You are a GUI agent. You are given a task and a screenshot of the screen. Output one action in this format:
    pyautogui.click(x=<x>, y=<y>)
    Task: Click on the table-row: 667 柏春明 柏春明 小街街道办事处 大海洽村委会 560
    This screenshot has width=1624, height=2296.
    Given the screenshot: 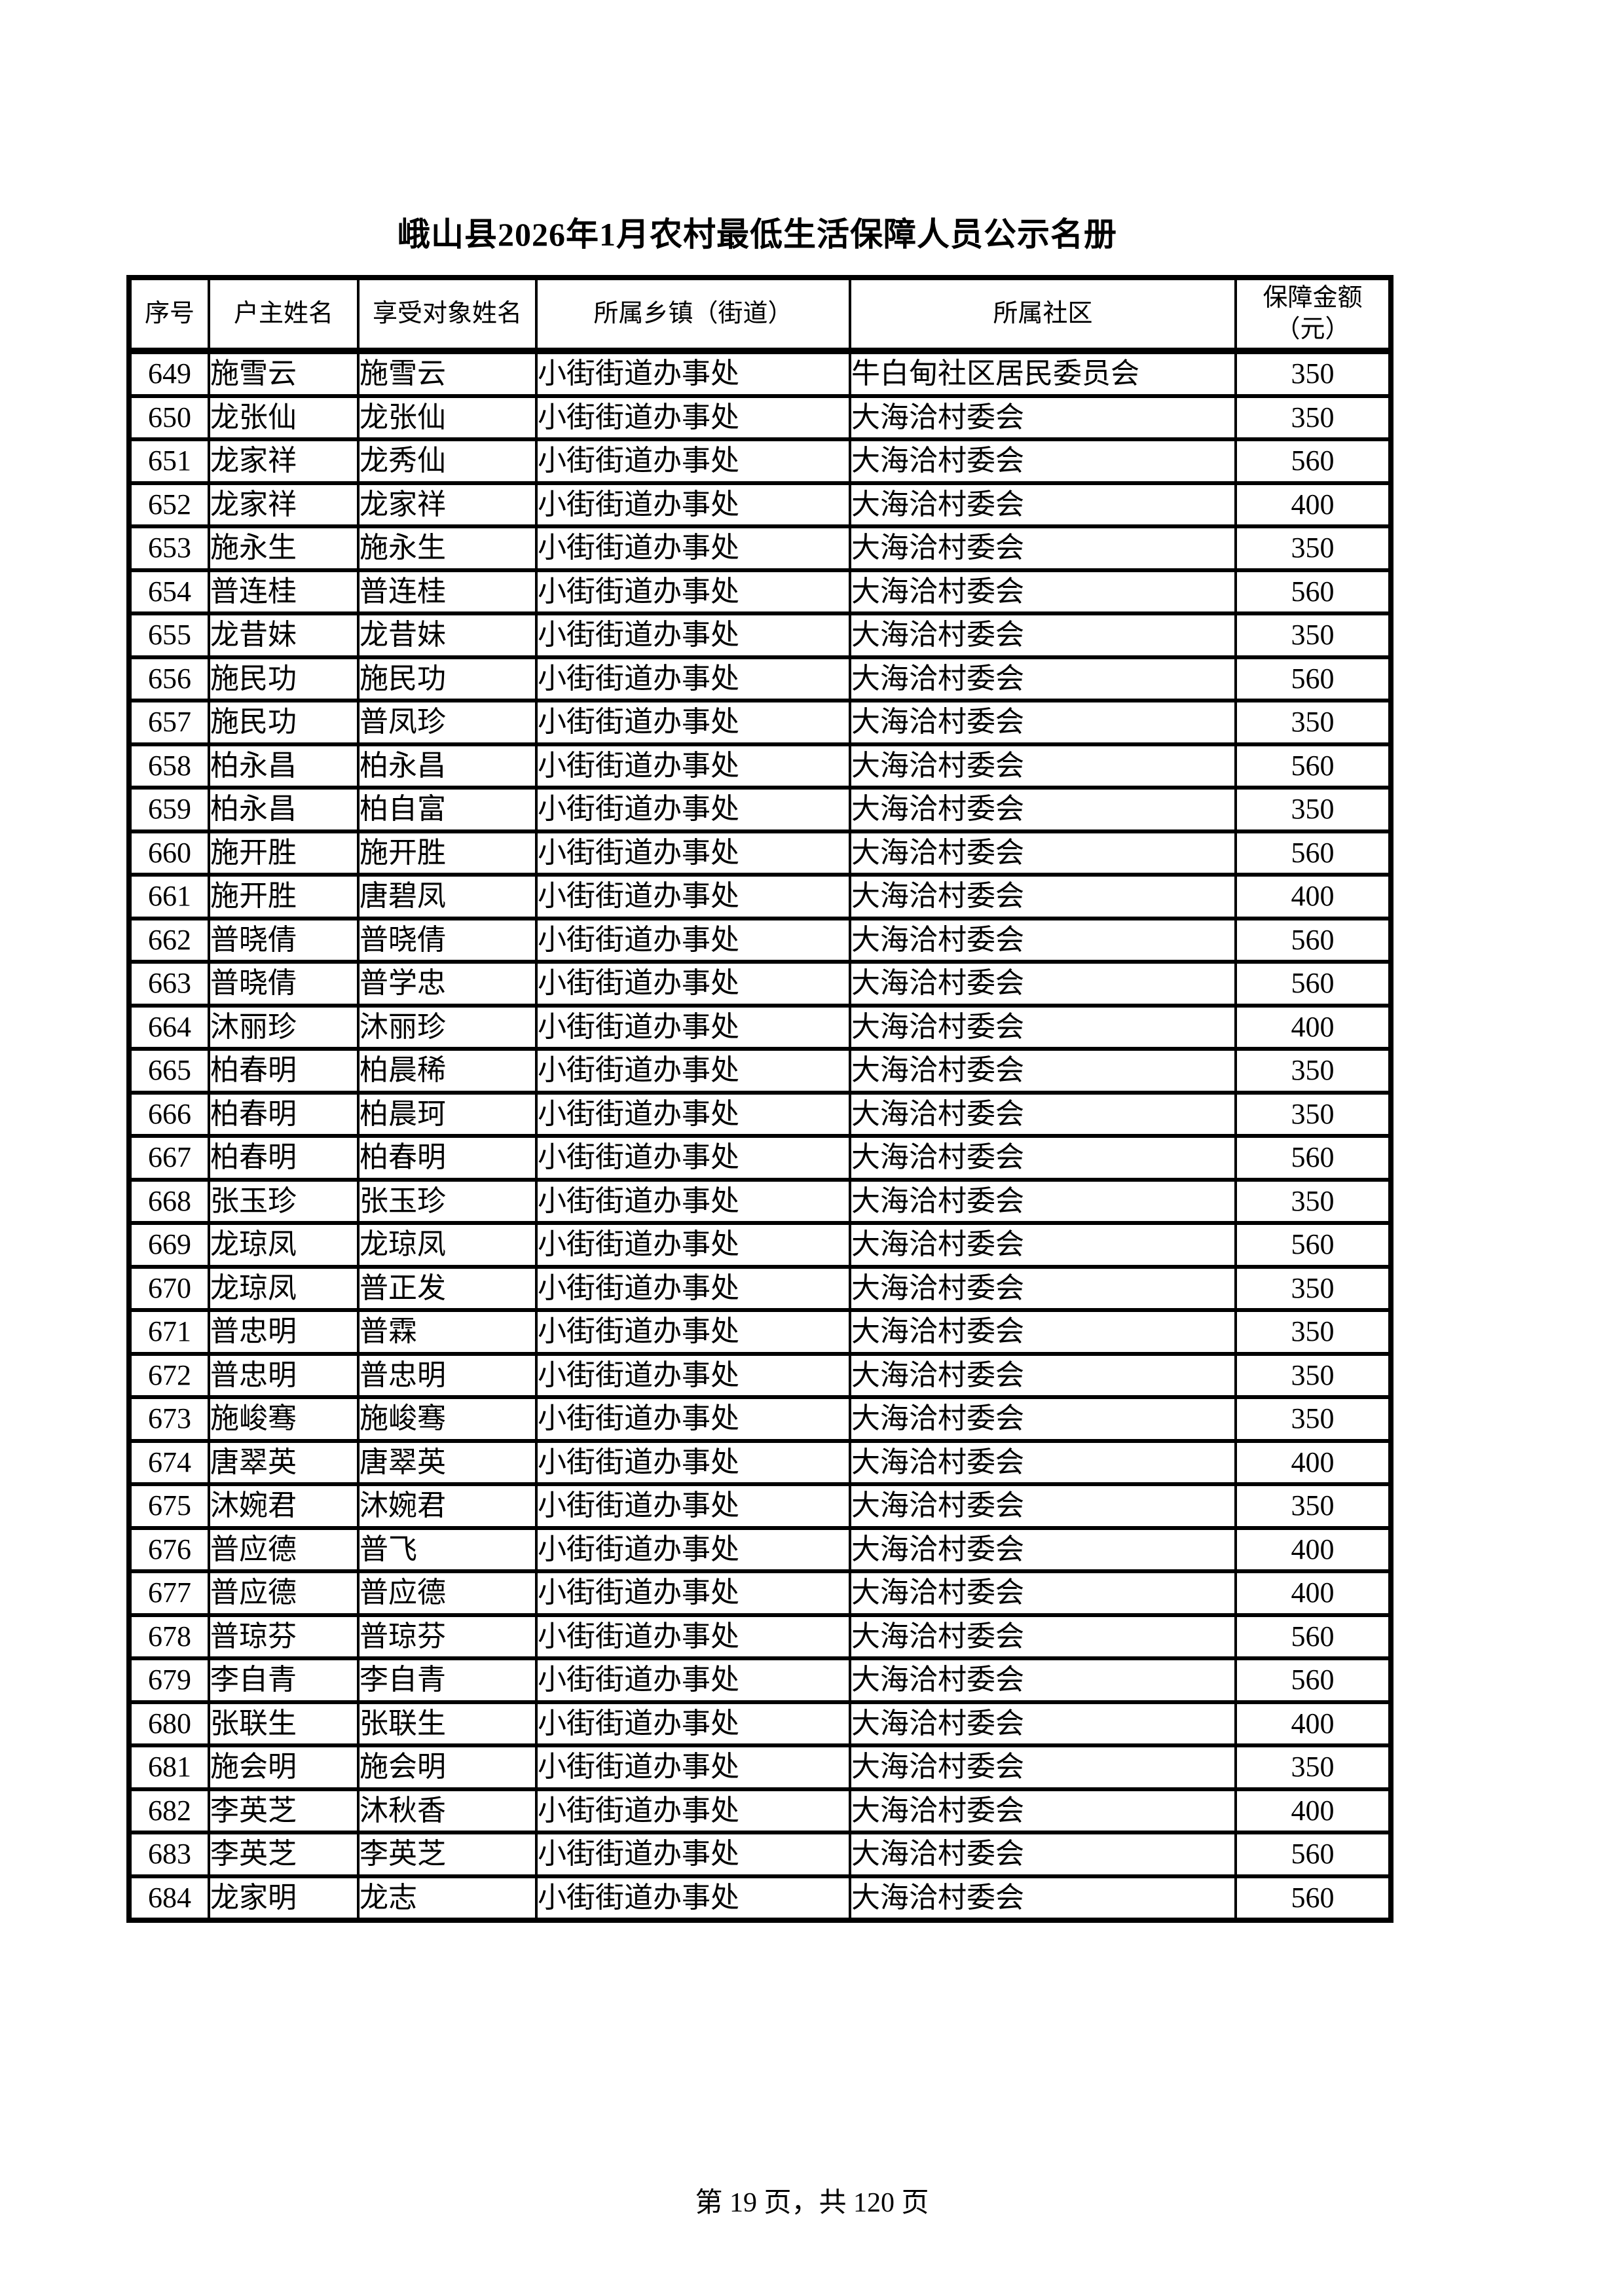 What is the action you would take?
    pyautogui.click(x=760, y=1158)
    